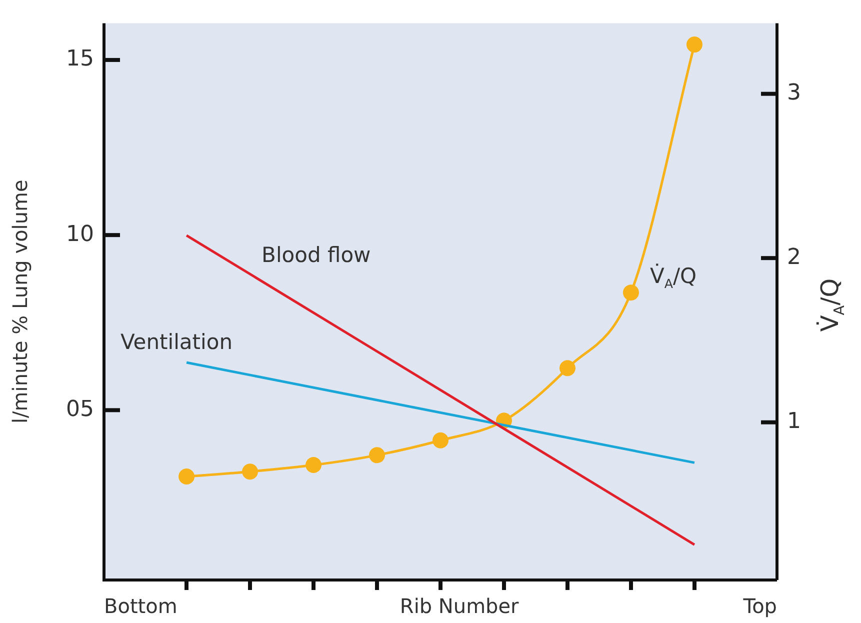  What do you see at coordinates (80, 409) in the screenshot?
I see `y-tick-label: 05` at bounding box center [80, 409].